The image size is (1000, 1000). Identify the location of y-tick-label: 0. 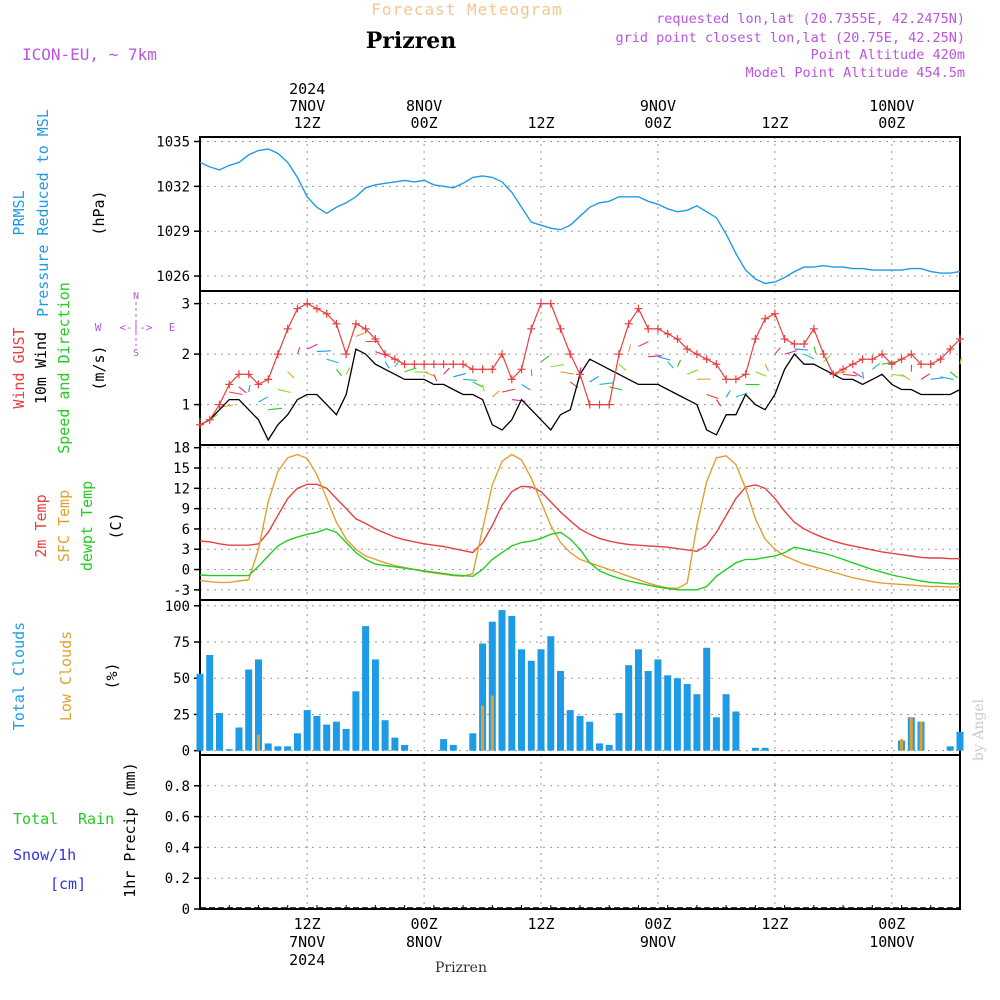
(186, 910).